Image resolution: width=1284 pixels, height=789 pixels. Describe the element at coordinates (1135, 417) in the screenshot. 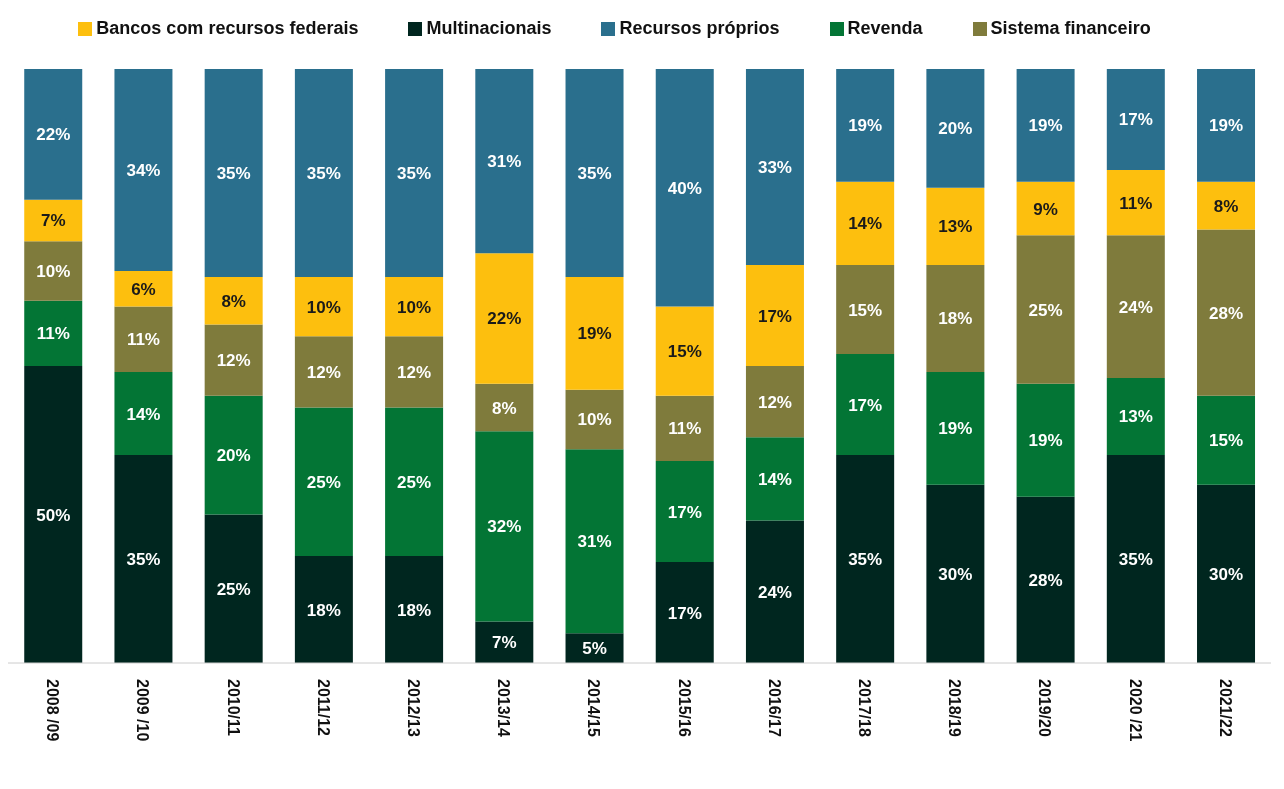

I see `data-label: 13%` at that location.